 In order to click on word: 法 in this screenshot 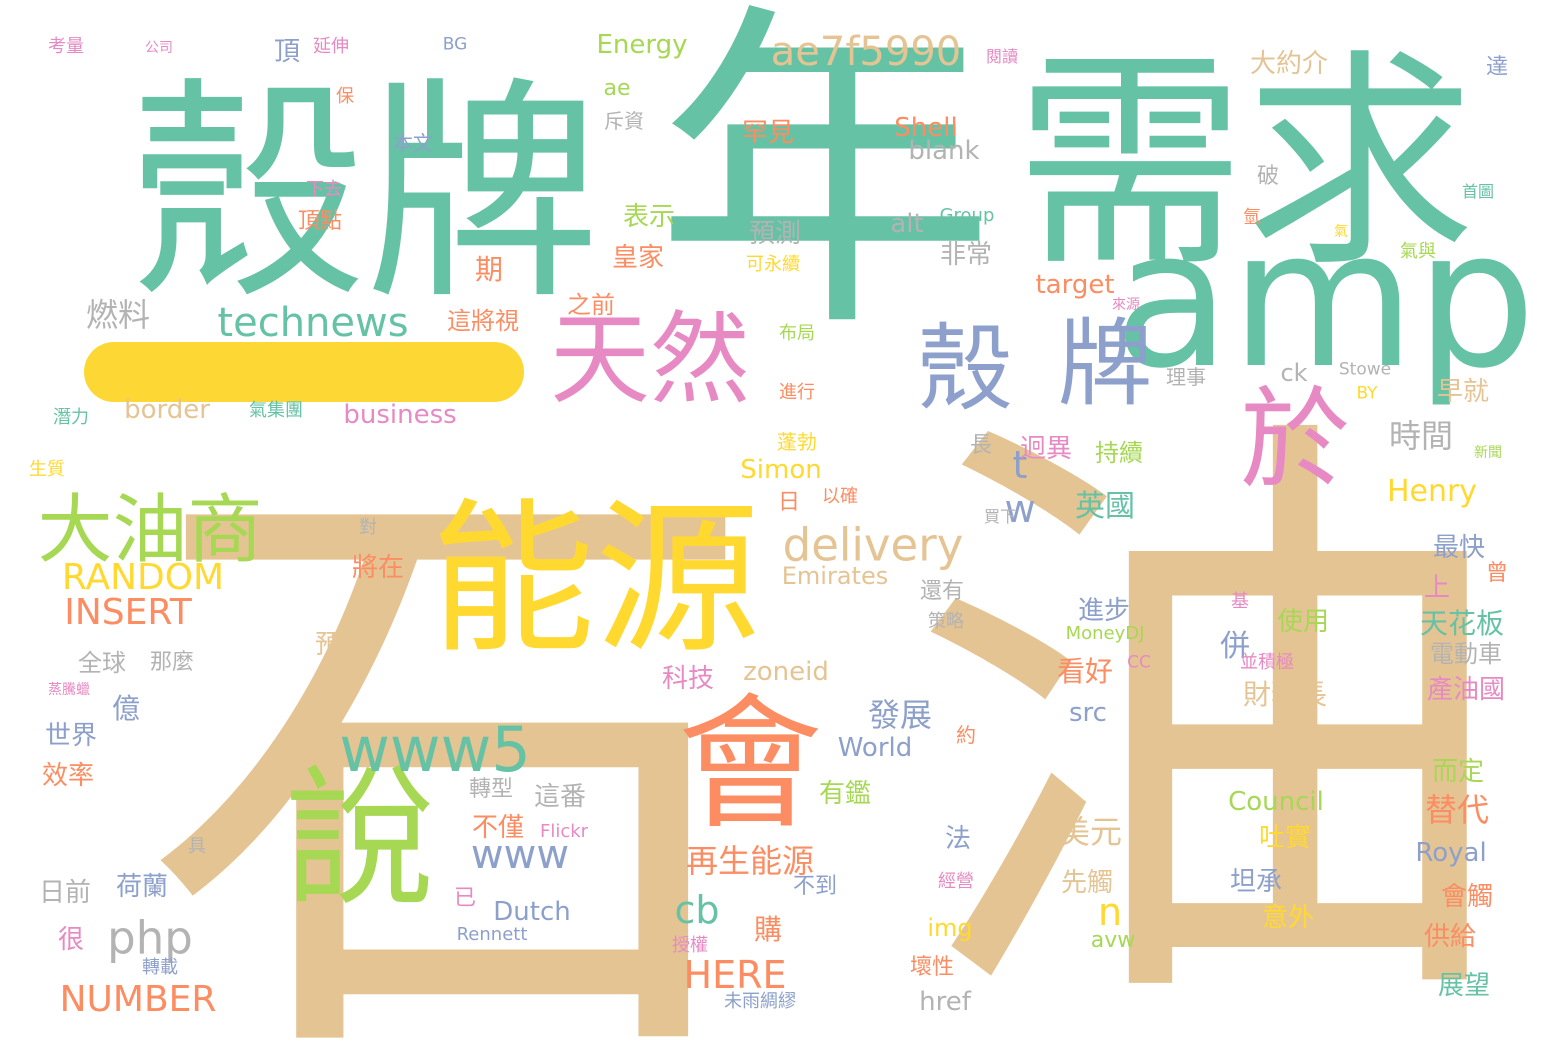, I will do `click(958, 839)`.